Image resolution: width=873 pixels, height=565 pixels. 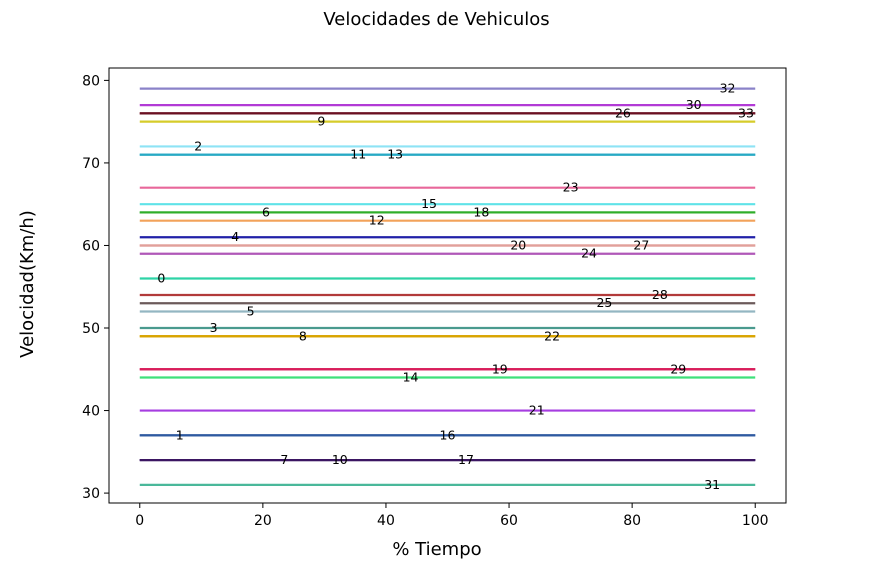 I want to click on series-label-31: 31, so click(x=712, y=484).